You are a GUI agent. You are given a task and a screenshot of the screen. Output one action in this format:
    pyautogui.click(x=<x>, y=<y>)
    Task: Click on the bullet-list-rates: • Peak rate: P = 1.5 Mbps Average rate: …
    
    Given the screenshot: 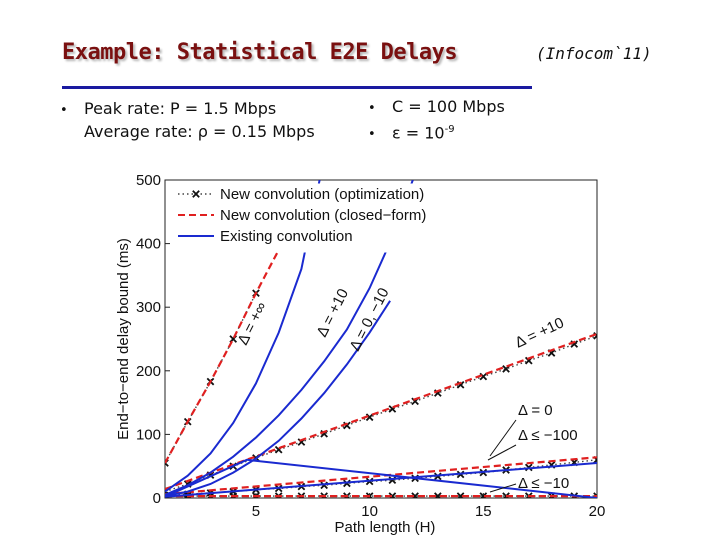 What is the action you would take?
    pyautogui.click(x=187, y=120)
    